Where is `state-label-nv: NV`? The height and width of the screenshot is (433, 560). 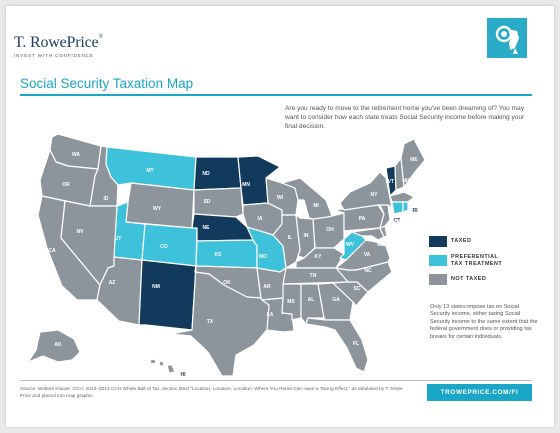 state-label-nv: NV is located at coordinates (81, 232).